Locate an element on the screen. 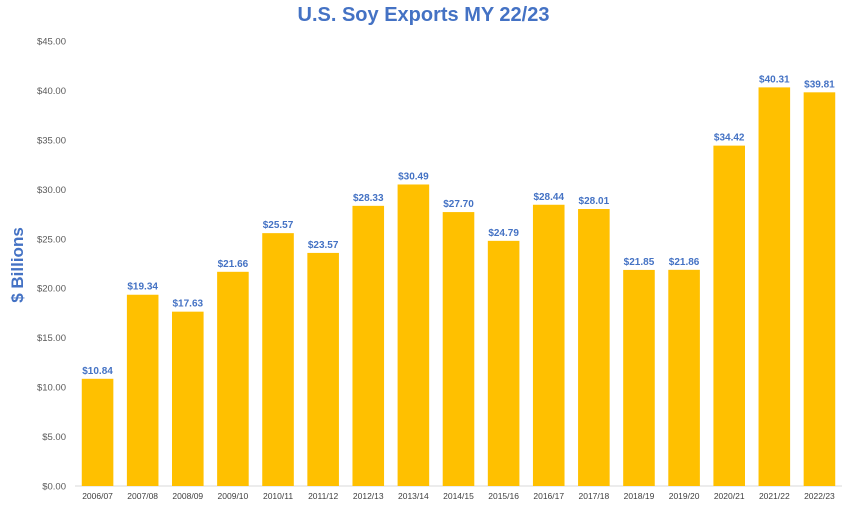  x-tick-label: 2013/14 is located at coordinates (413, 496).